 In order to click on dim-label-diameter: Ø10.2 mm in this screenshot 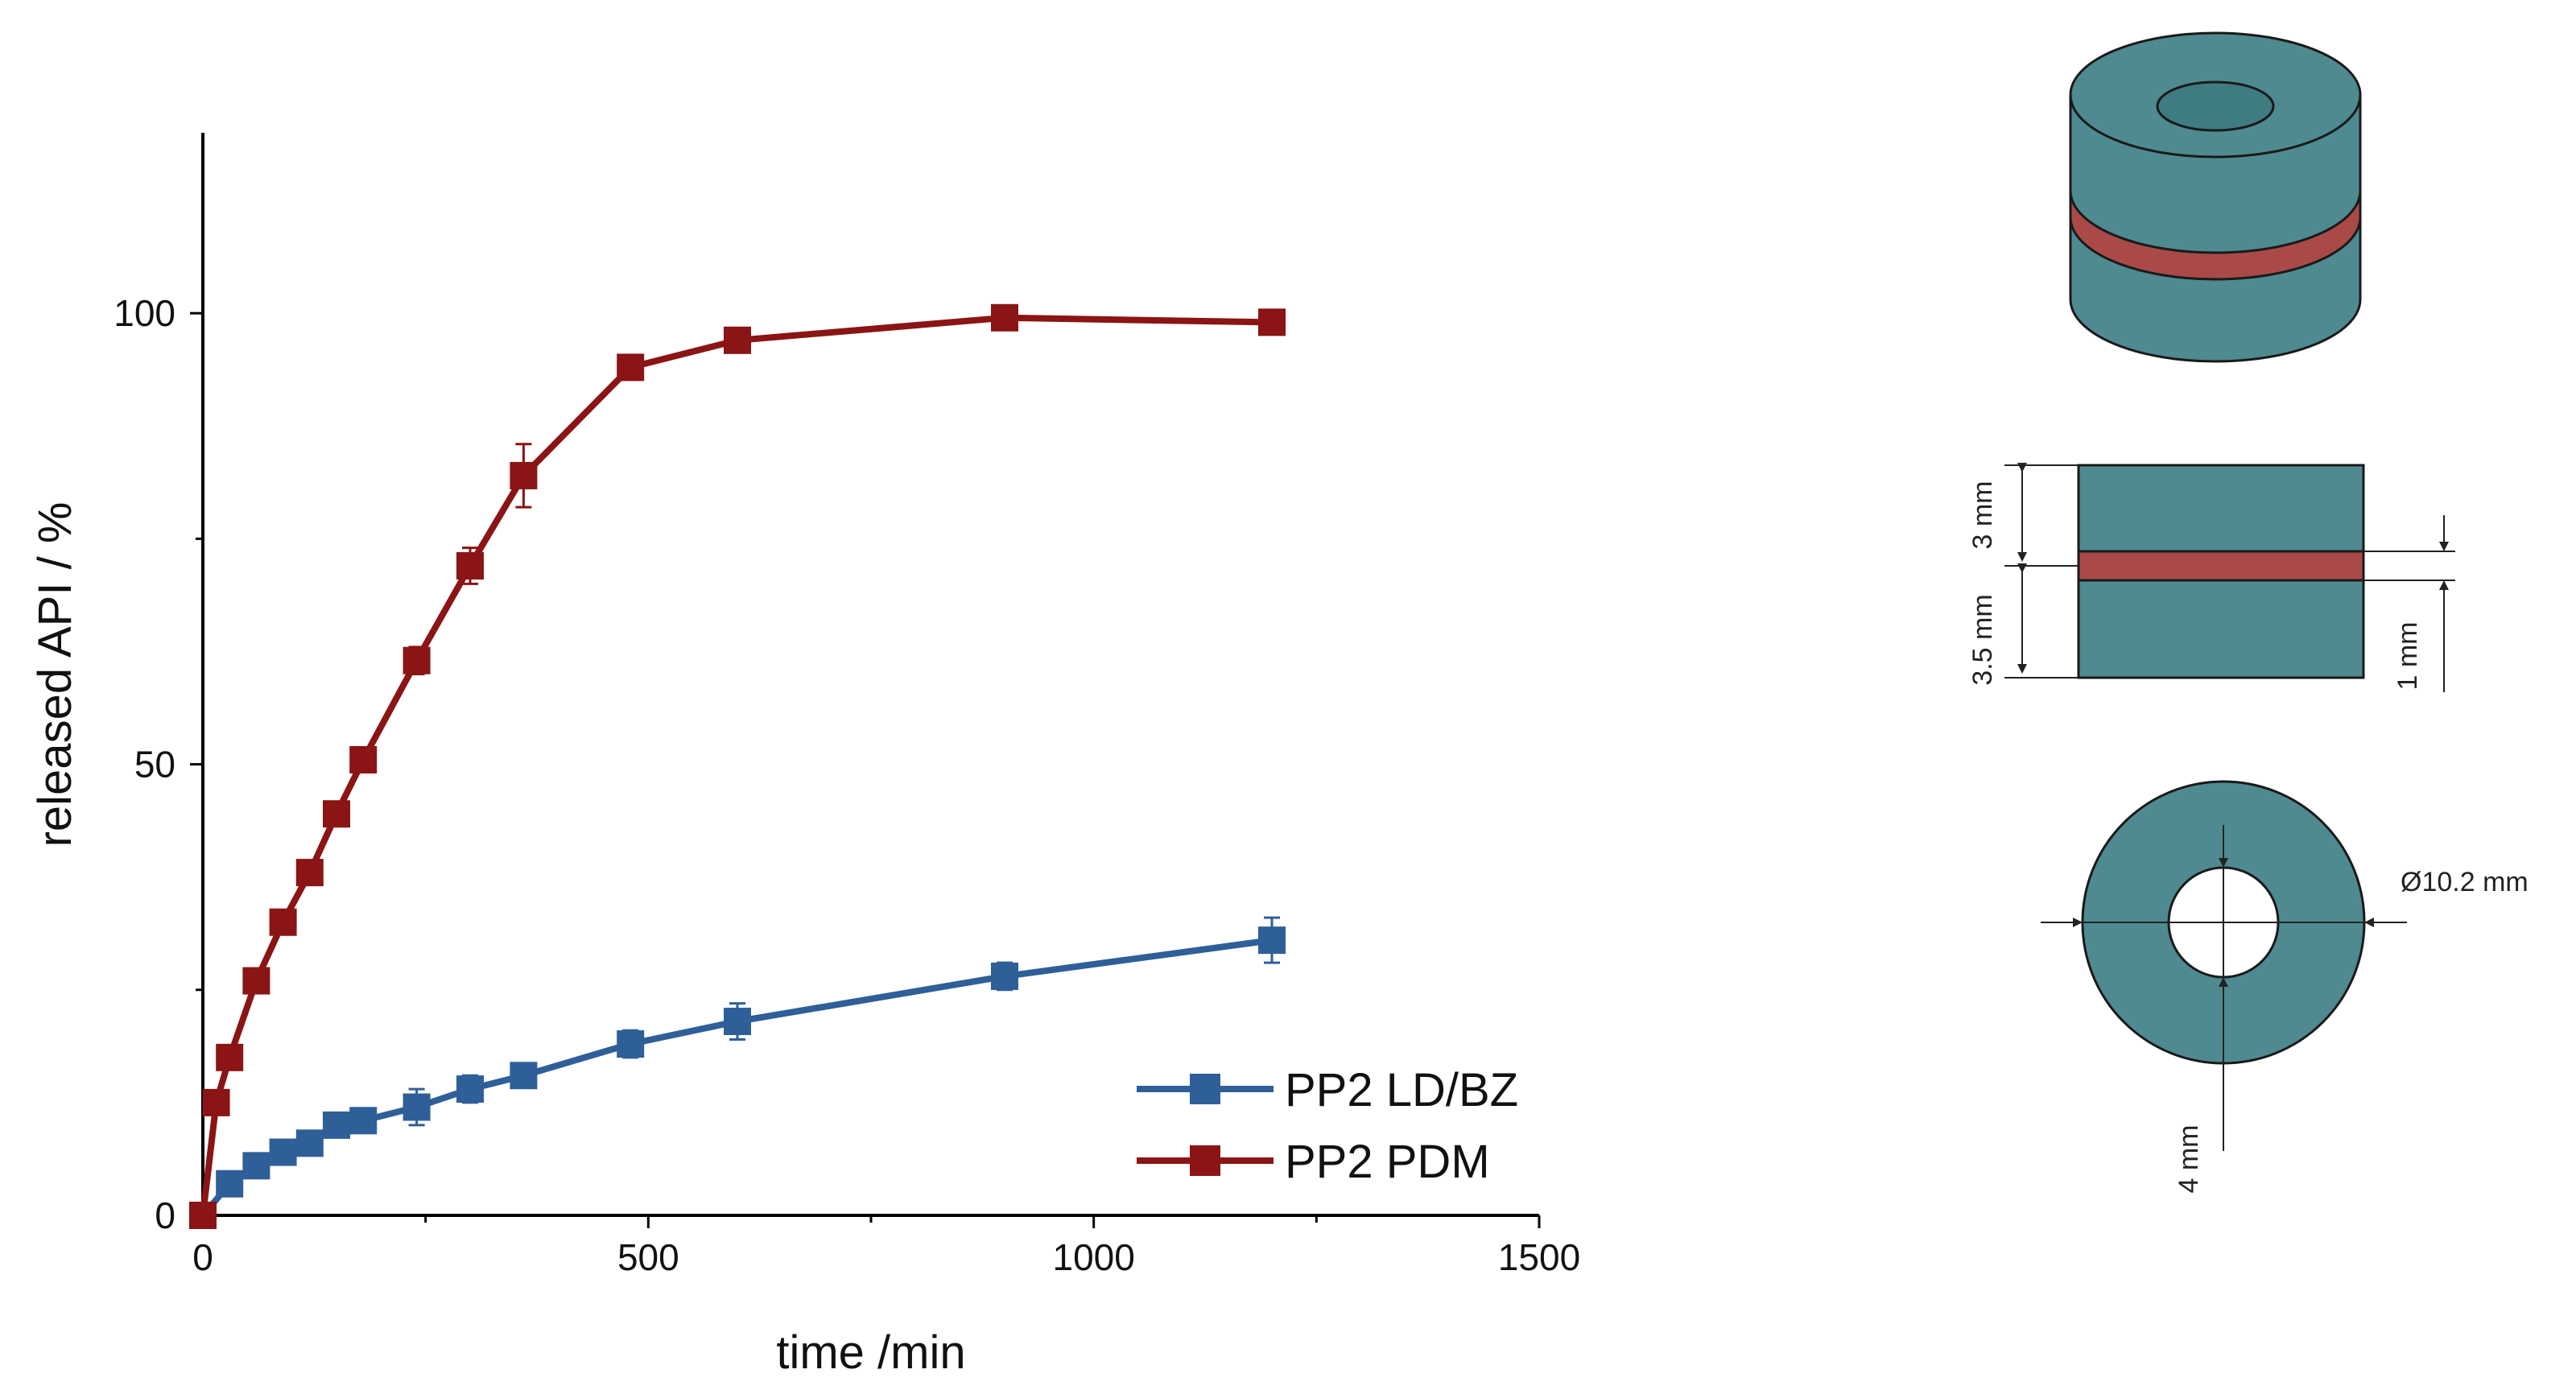, I will do `click(2465, 882)`.